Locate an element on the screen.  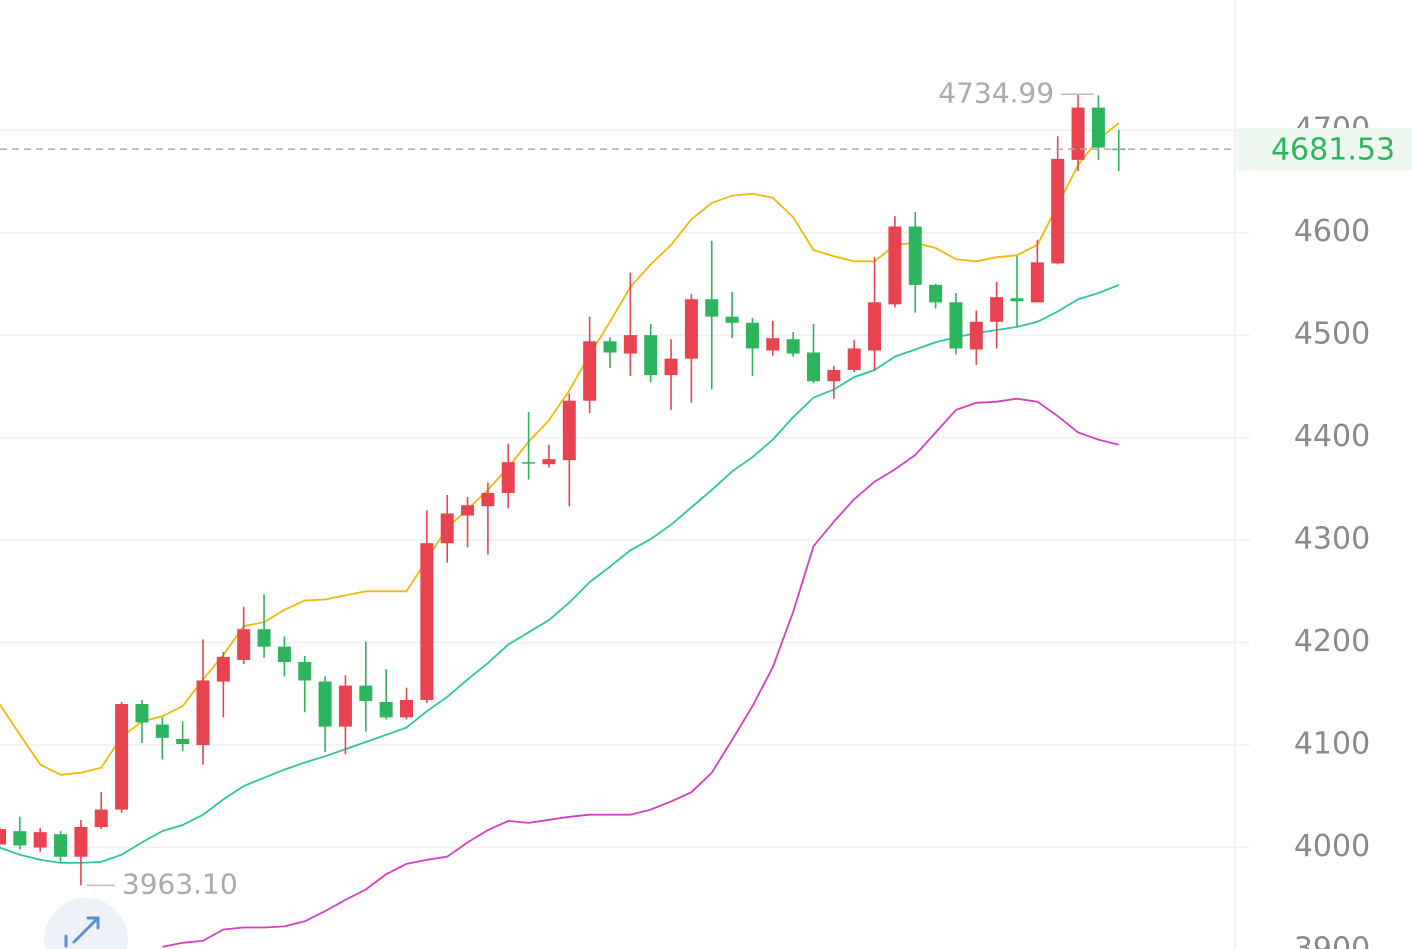
y-tick-label: 4300 is located at coordinates (1332, 539).